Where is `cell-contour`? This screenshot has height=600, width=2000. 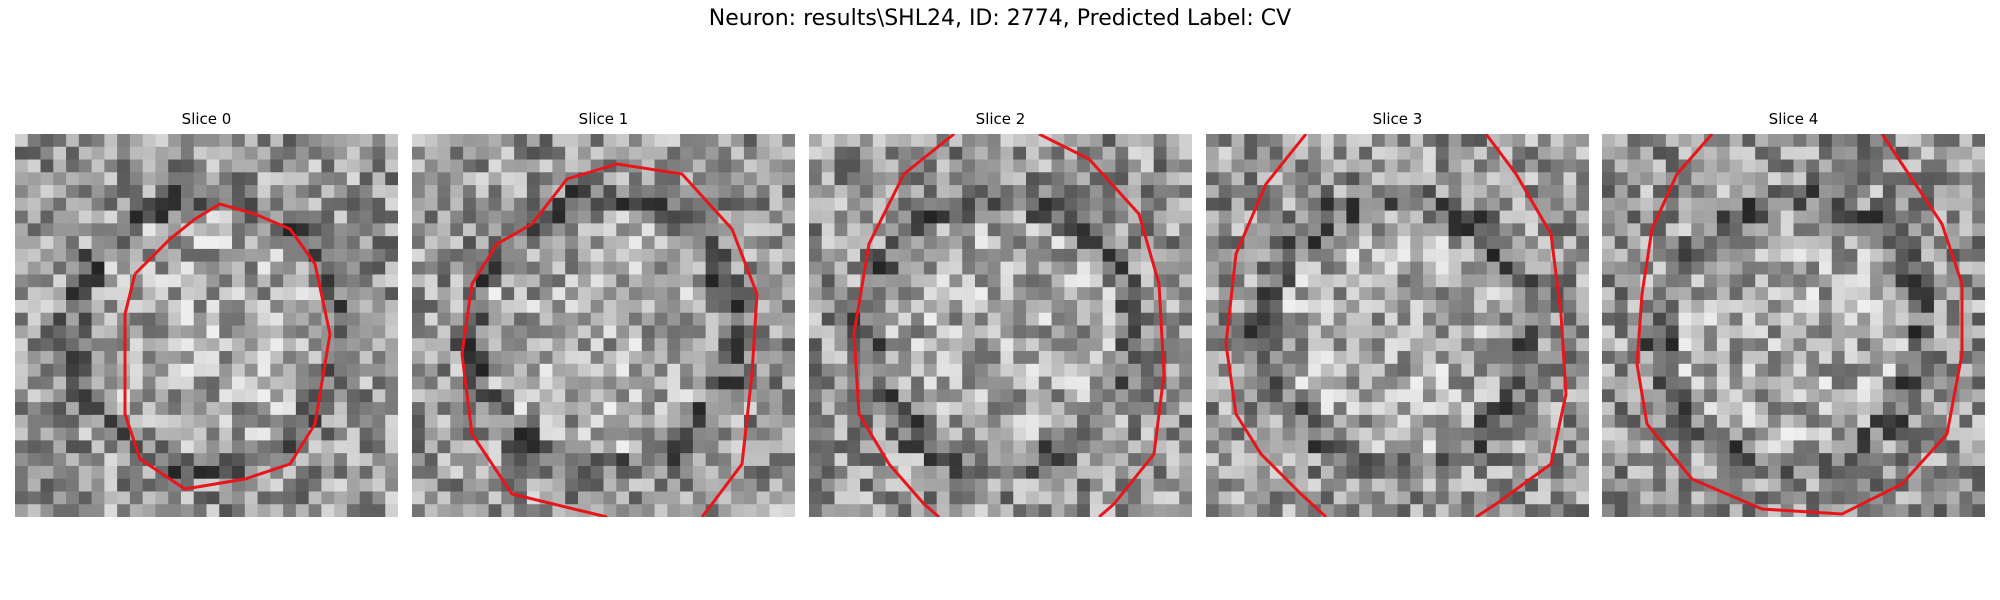 cell-contour is located at coordinates (903, 325).